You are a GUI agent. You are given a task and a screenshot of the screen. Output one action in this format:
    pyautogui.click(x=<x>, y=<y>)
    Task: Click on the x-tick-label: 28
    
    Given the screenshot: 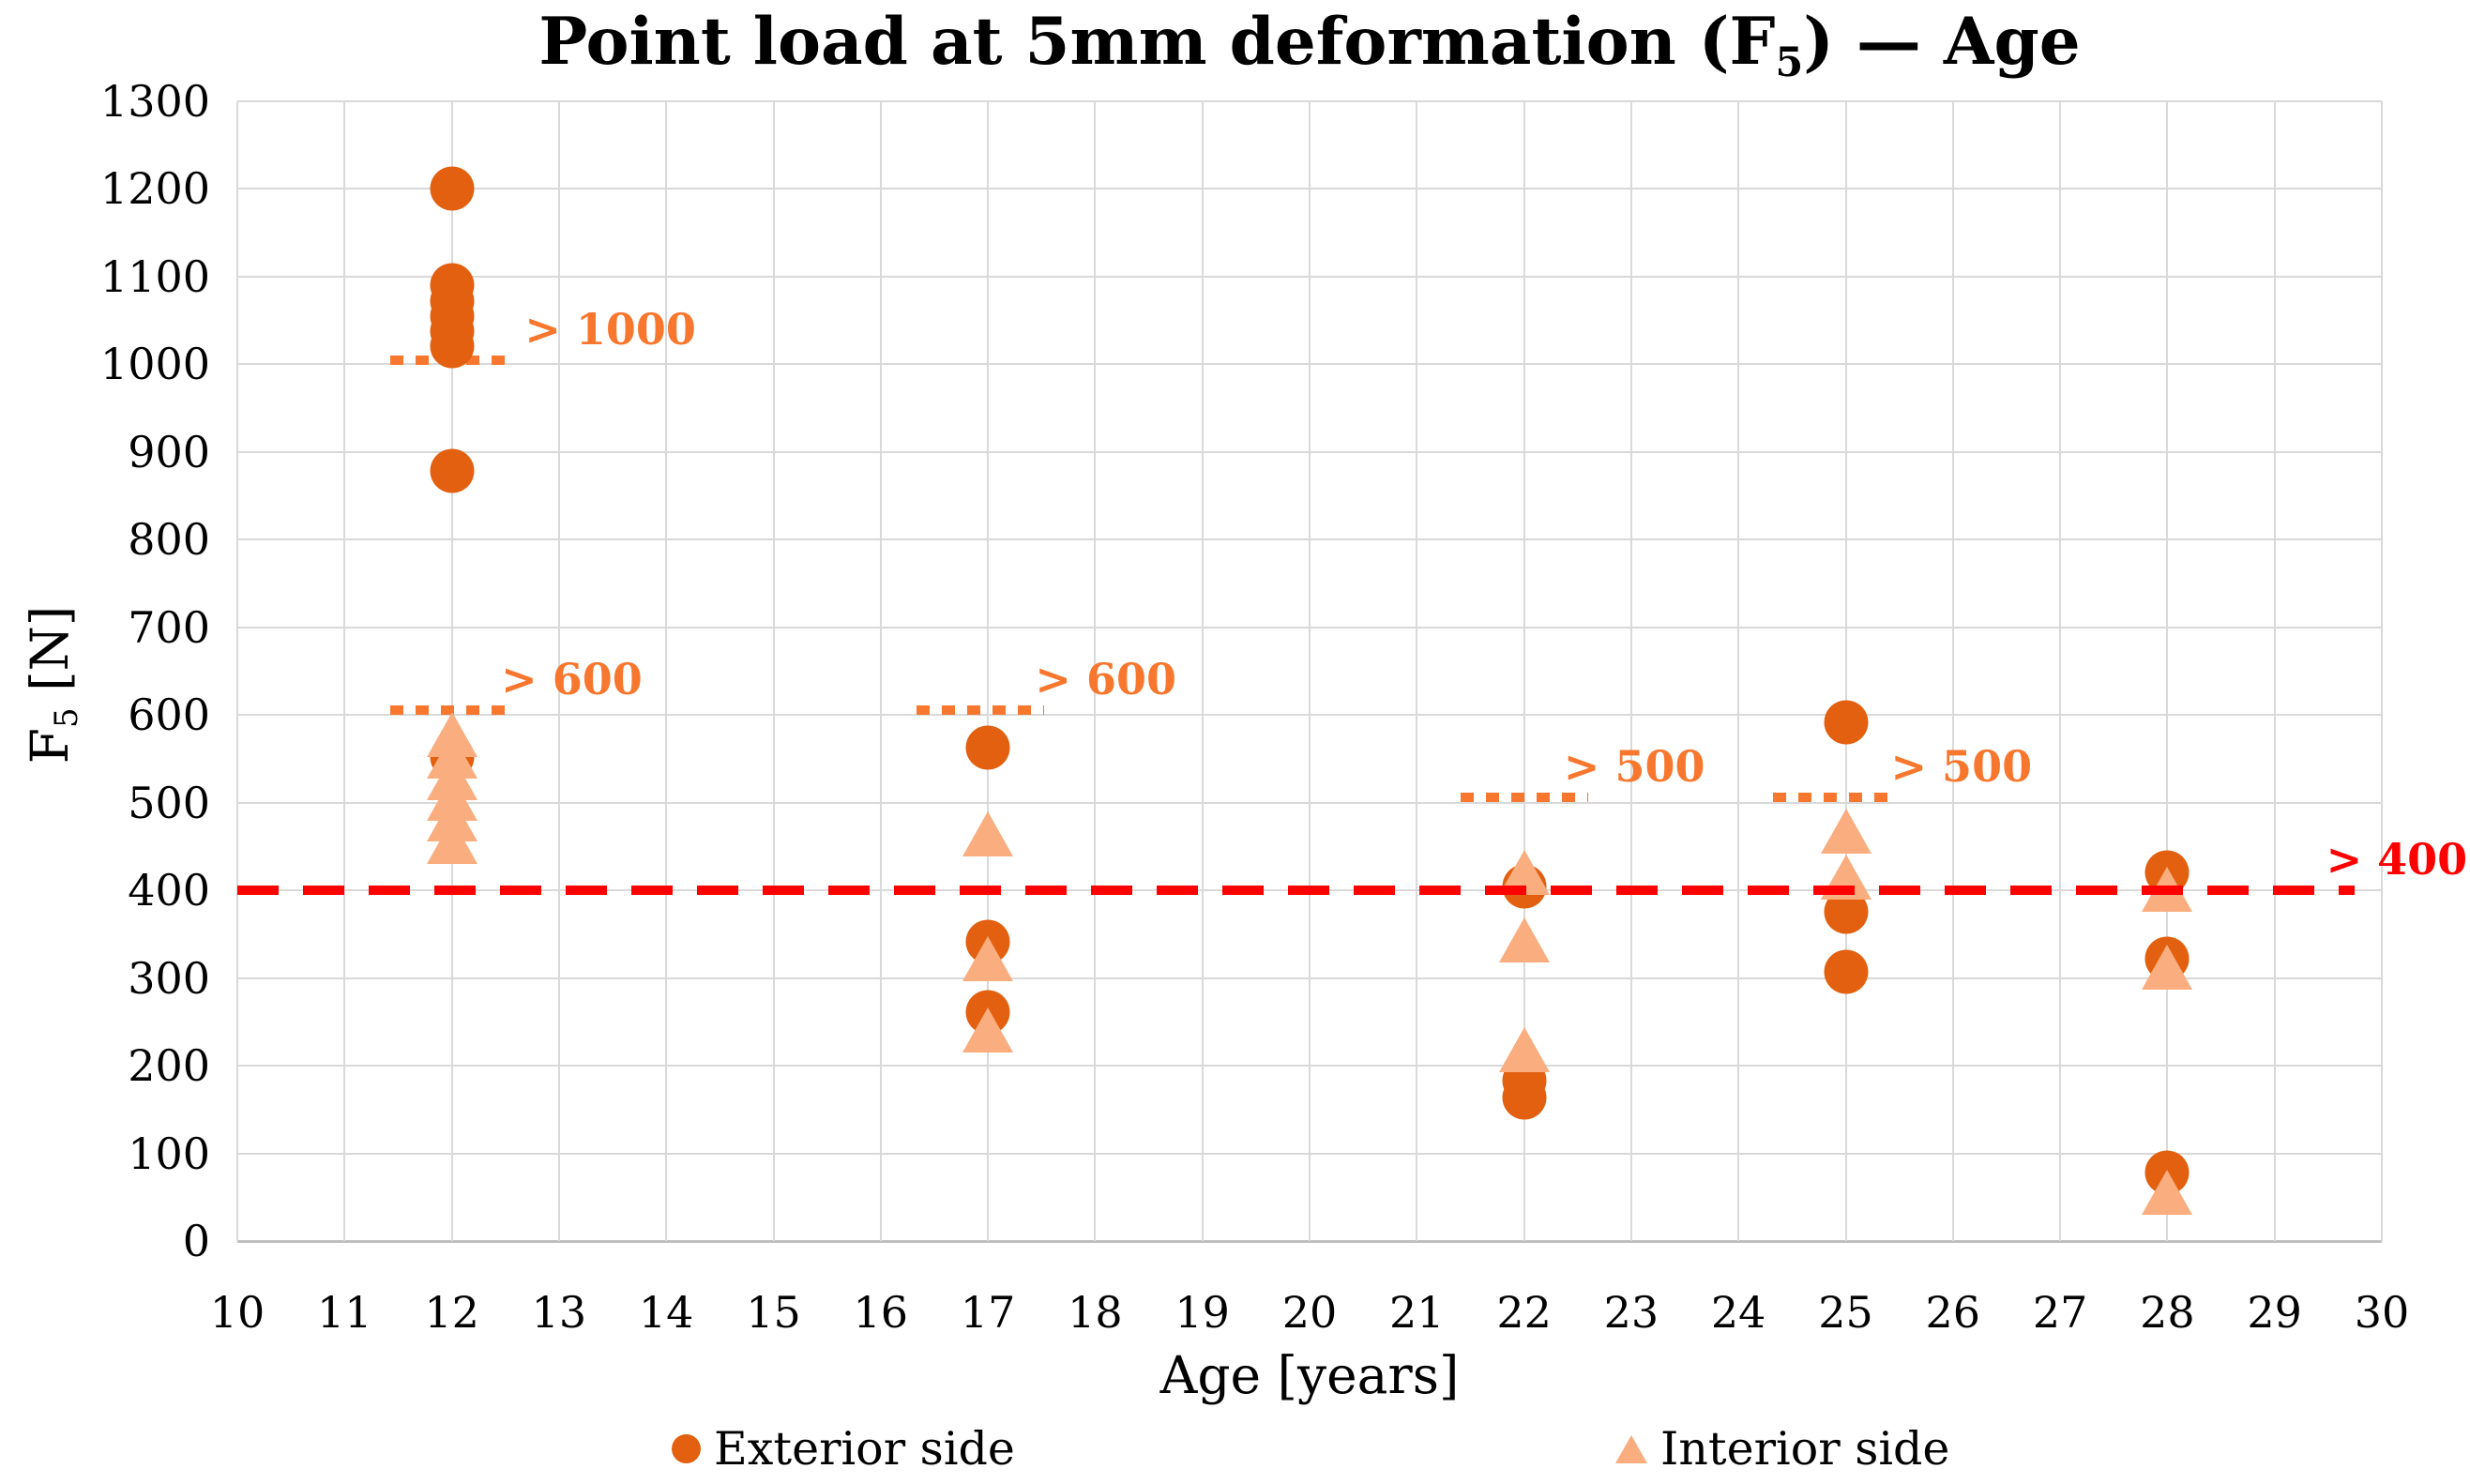 What is the action you would take?
    pyautogui.click(x=2167, y=1313)
    